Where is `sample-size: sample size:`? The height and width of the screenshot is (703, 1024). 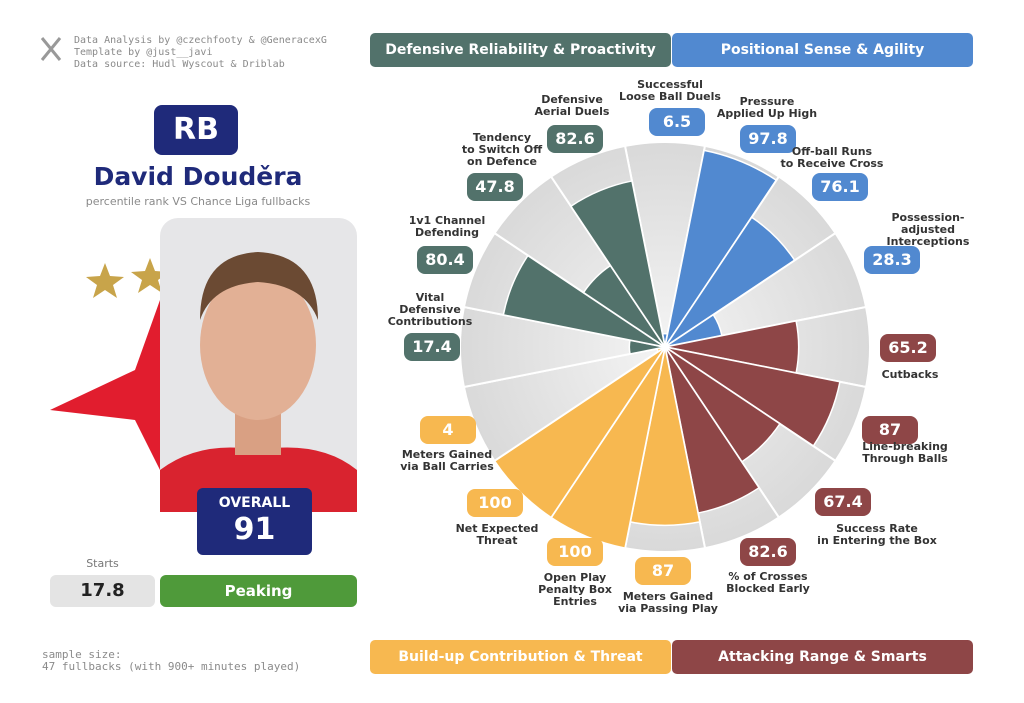 sample-size: sample size: is located at coordinates (82, 654).